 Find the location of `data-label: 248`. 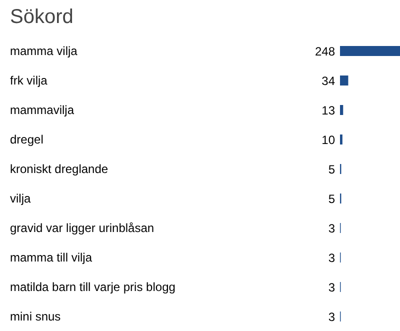

data-label: 248 is located at coordinates (325, 51).